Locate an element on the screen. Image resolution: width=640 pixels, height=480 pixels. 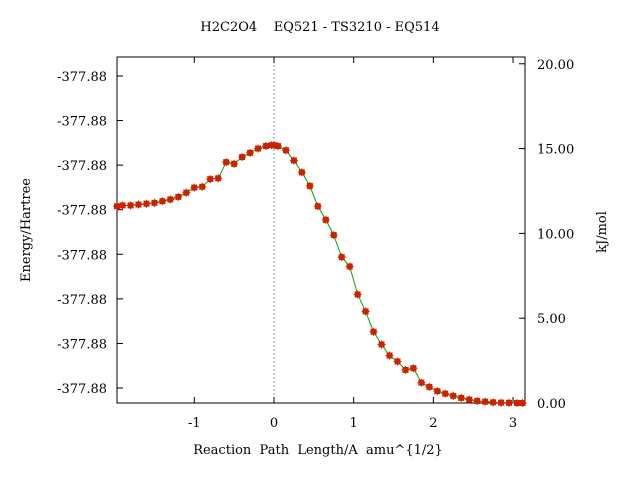
y-right-tick-label: 20.00 is located at coordinates (555, 65).